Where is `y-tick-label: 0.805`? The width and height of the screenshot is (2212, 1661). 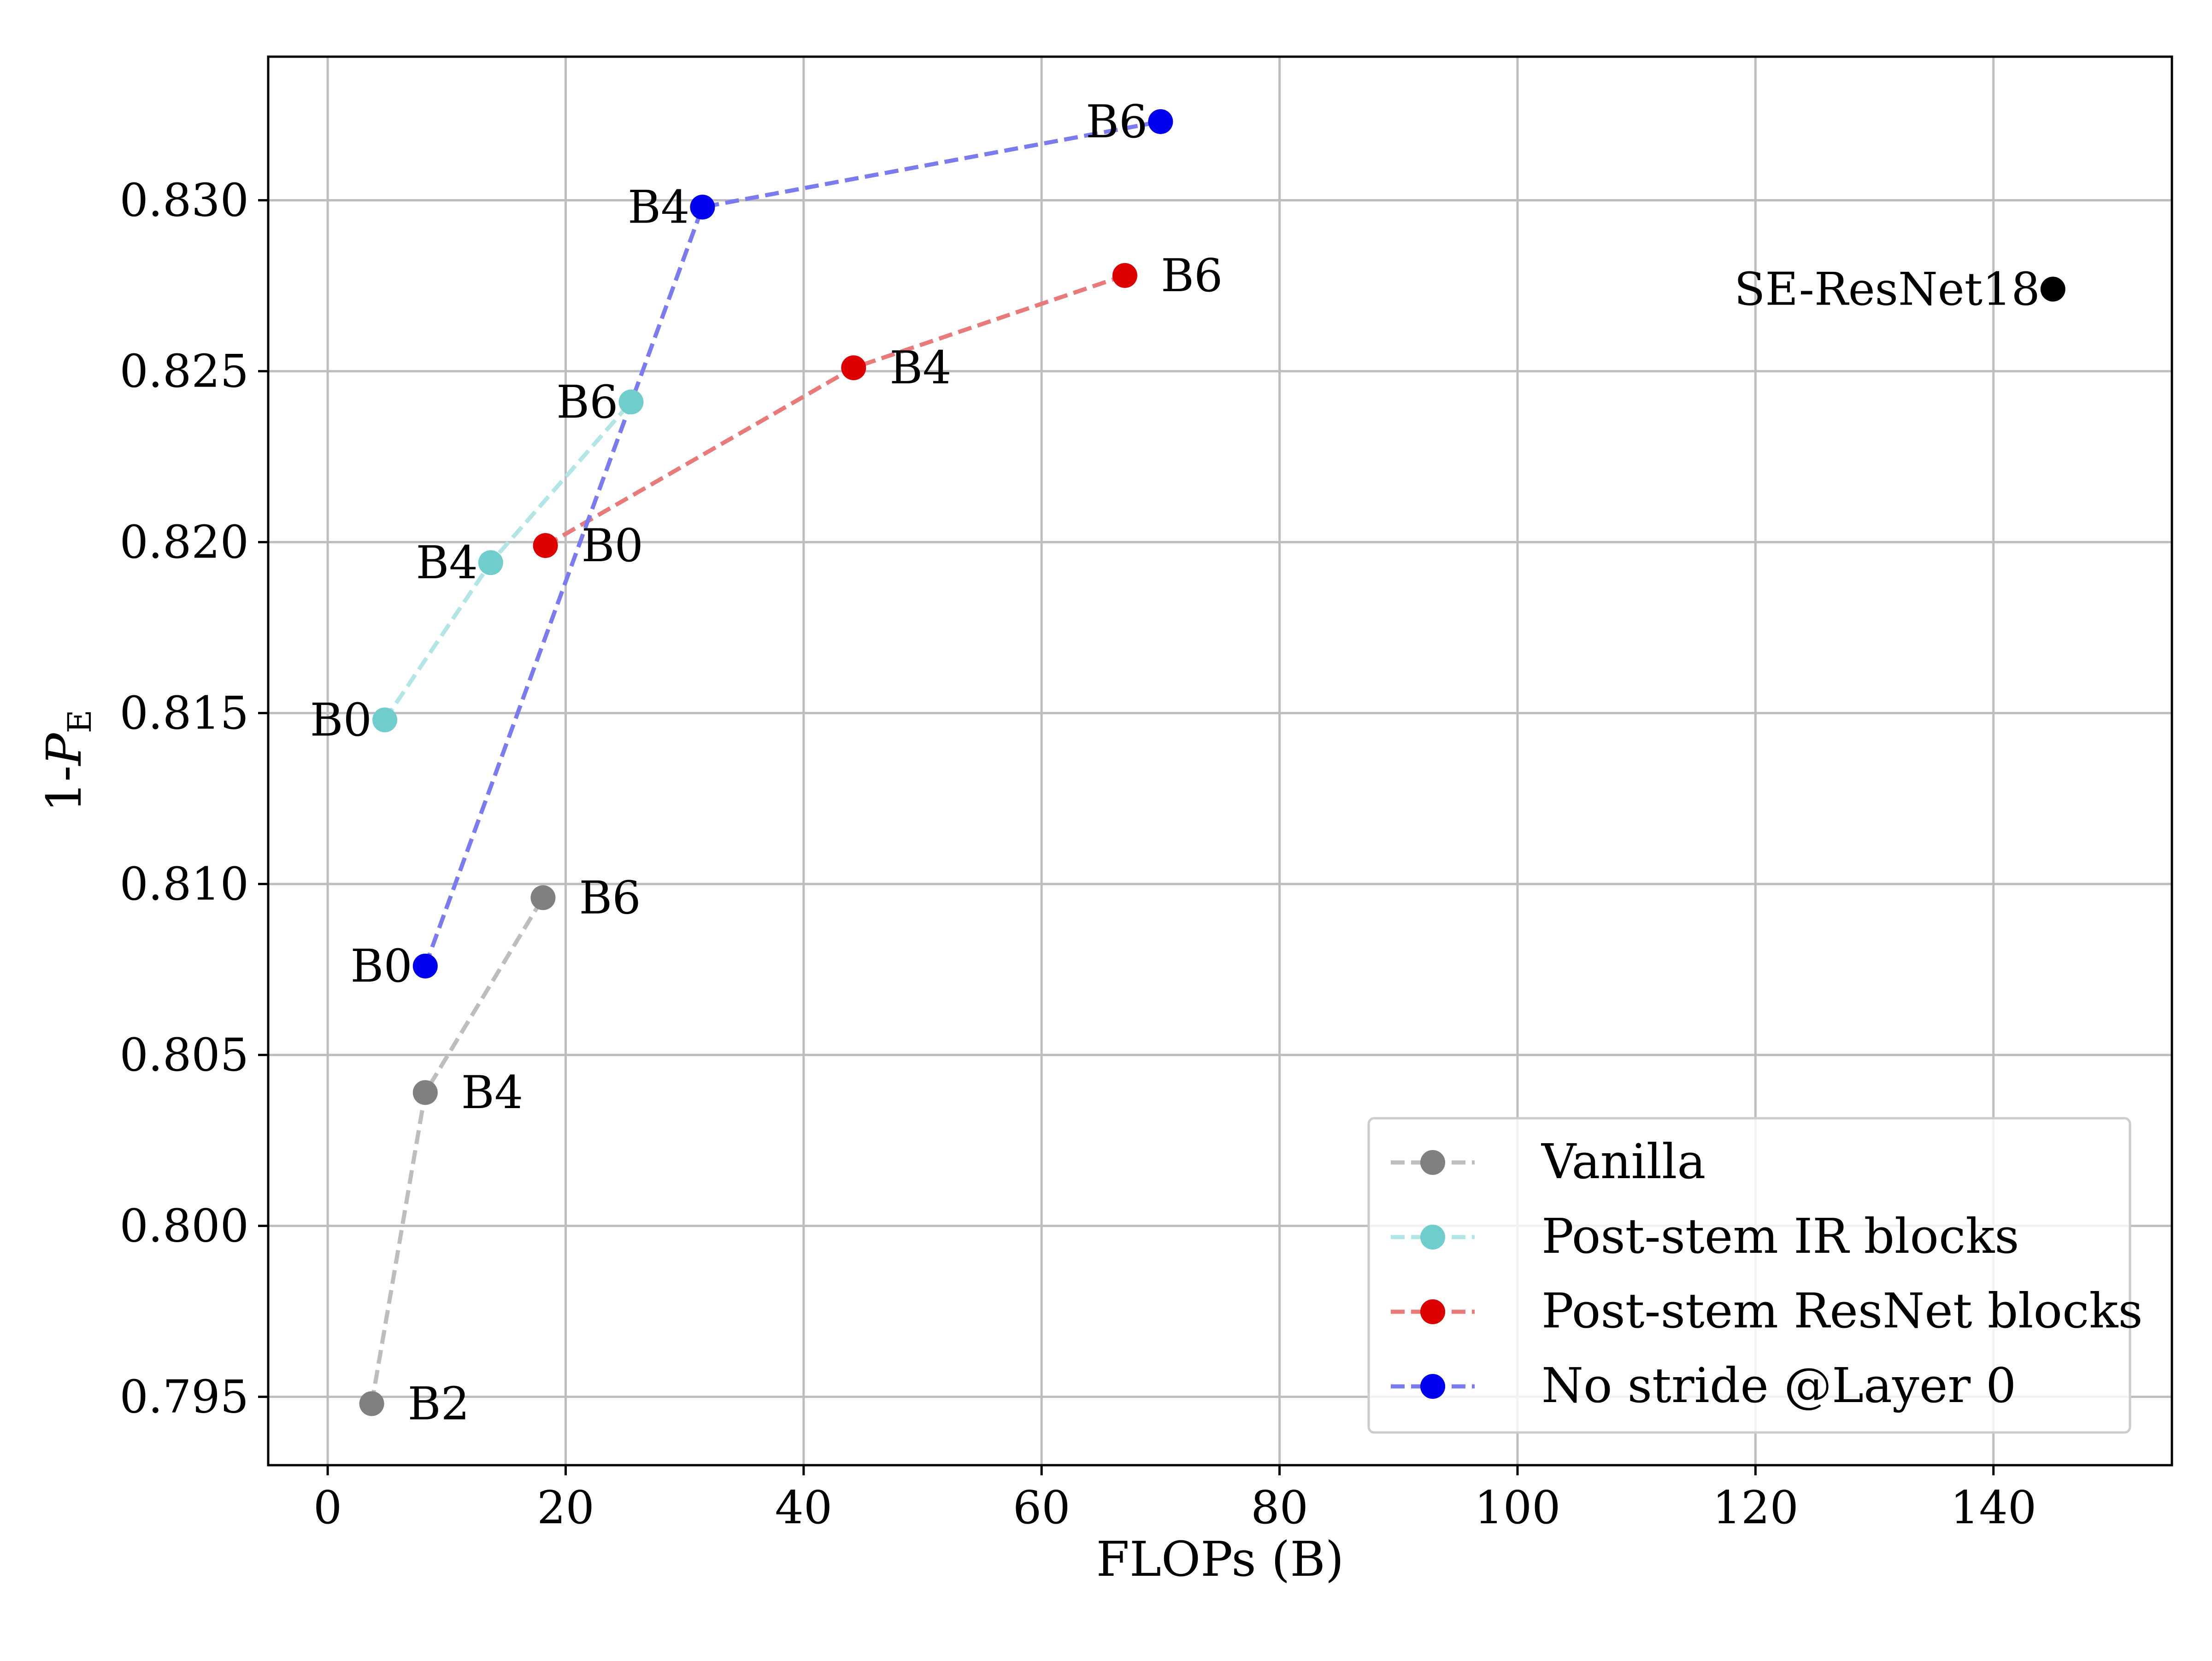
y-tick-label: 0.805 is located at coordinates (184, 1055).